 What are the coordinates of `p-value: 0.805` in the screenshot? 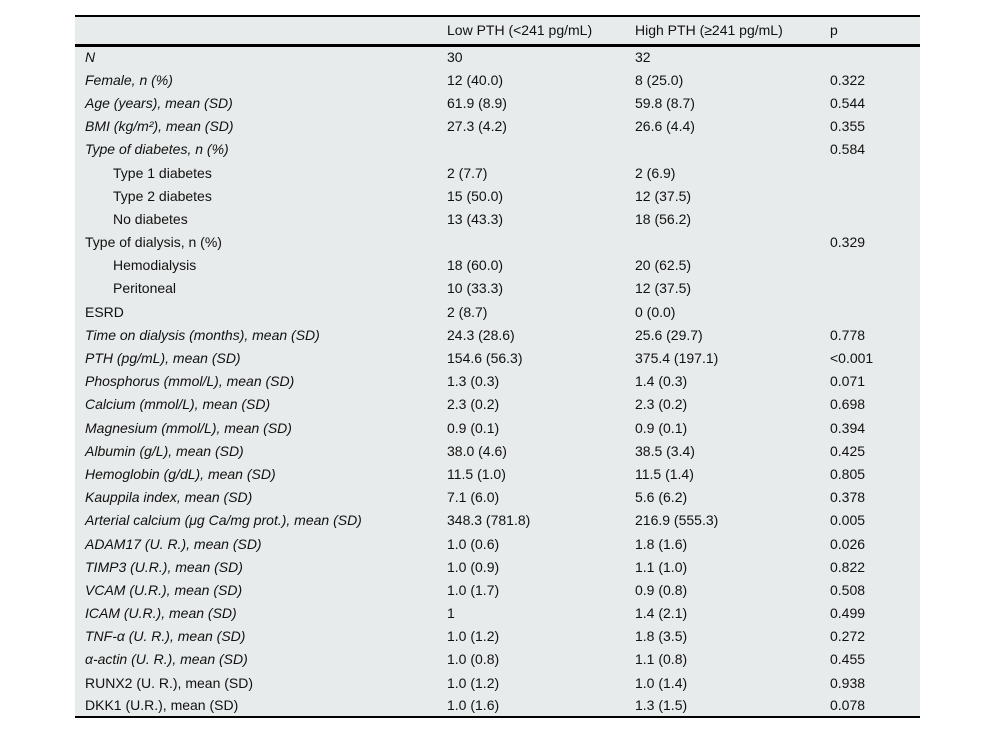 It's located at (848, 473).